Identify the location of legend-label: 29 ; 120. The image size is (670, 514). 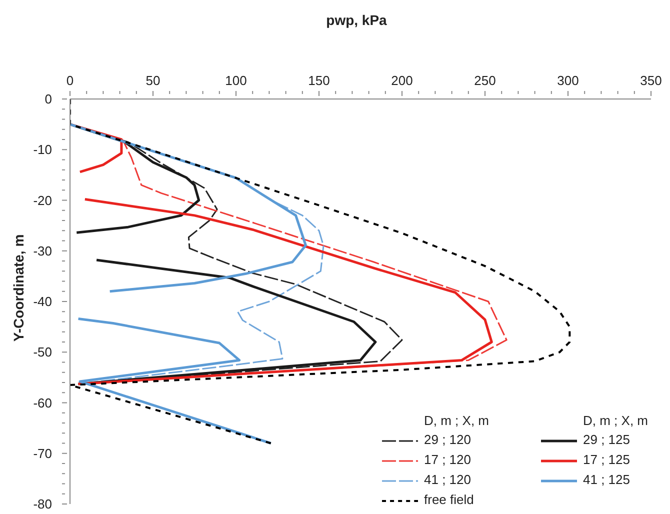
(447, 440).